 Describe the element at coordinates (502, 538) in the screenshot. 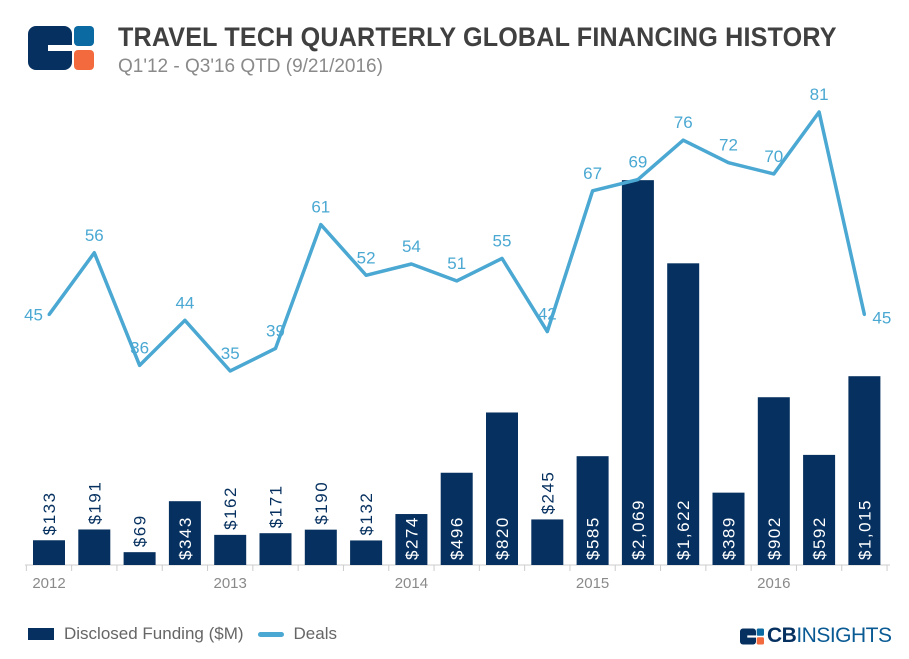

I see `funding-data-label: $820` at that location.